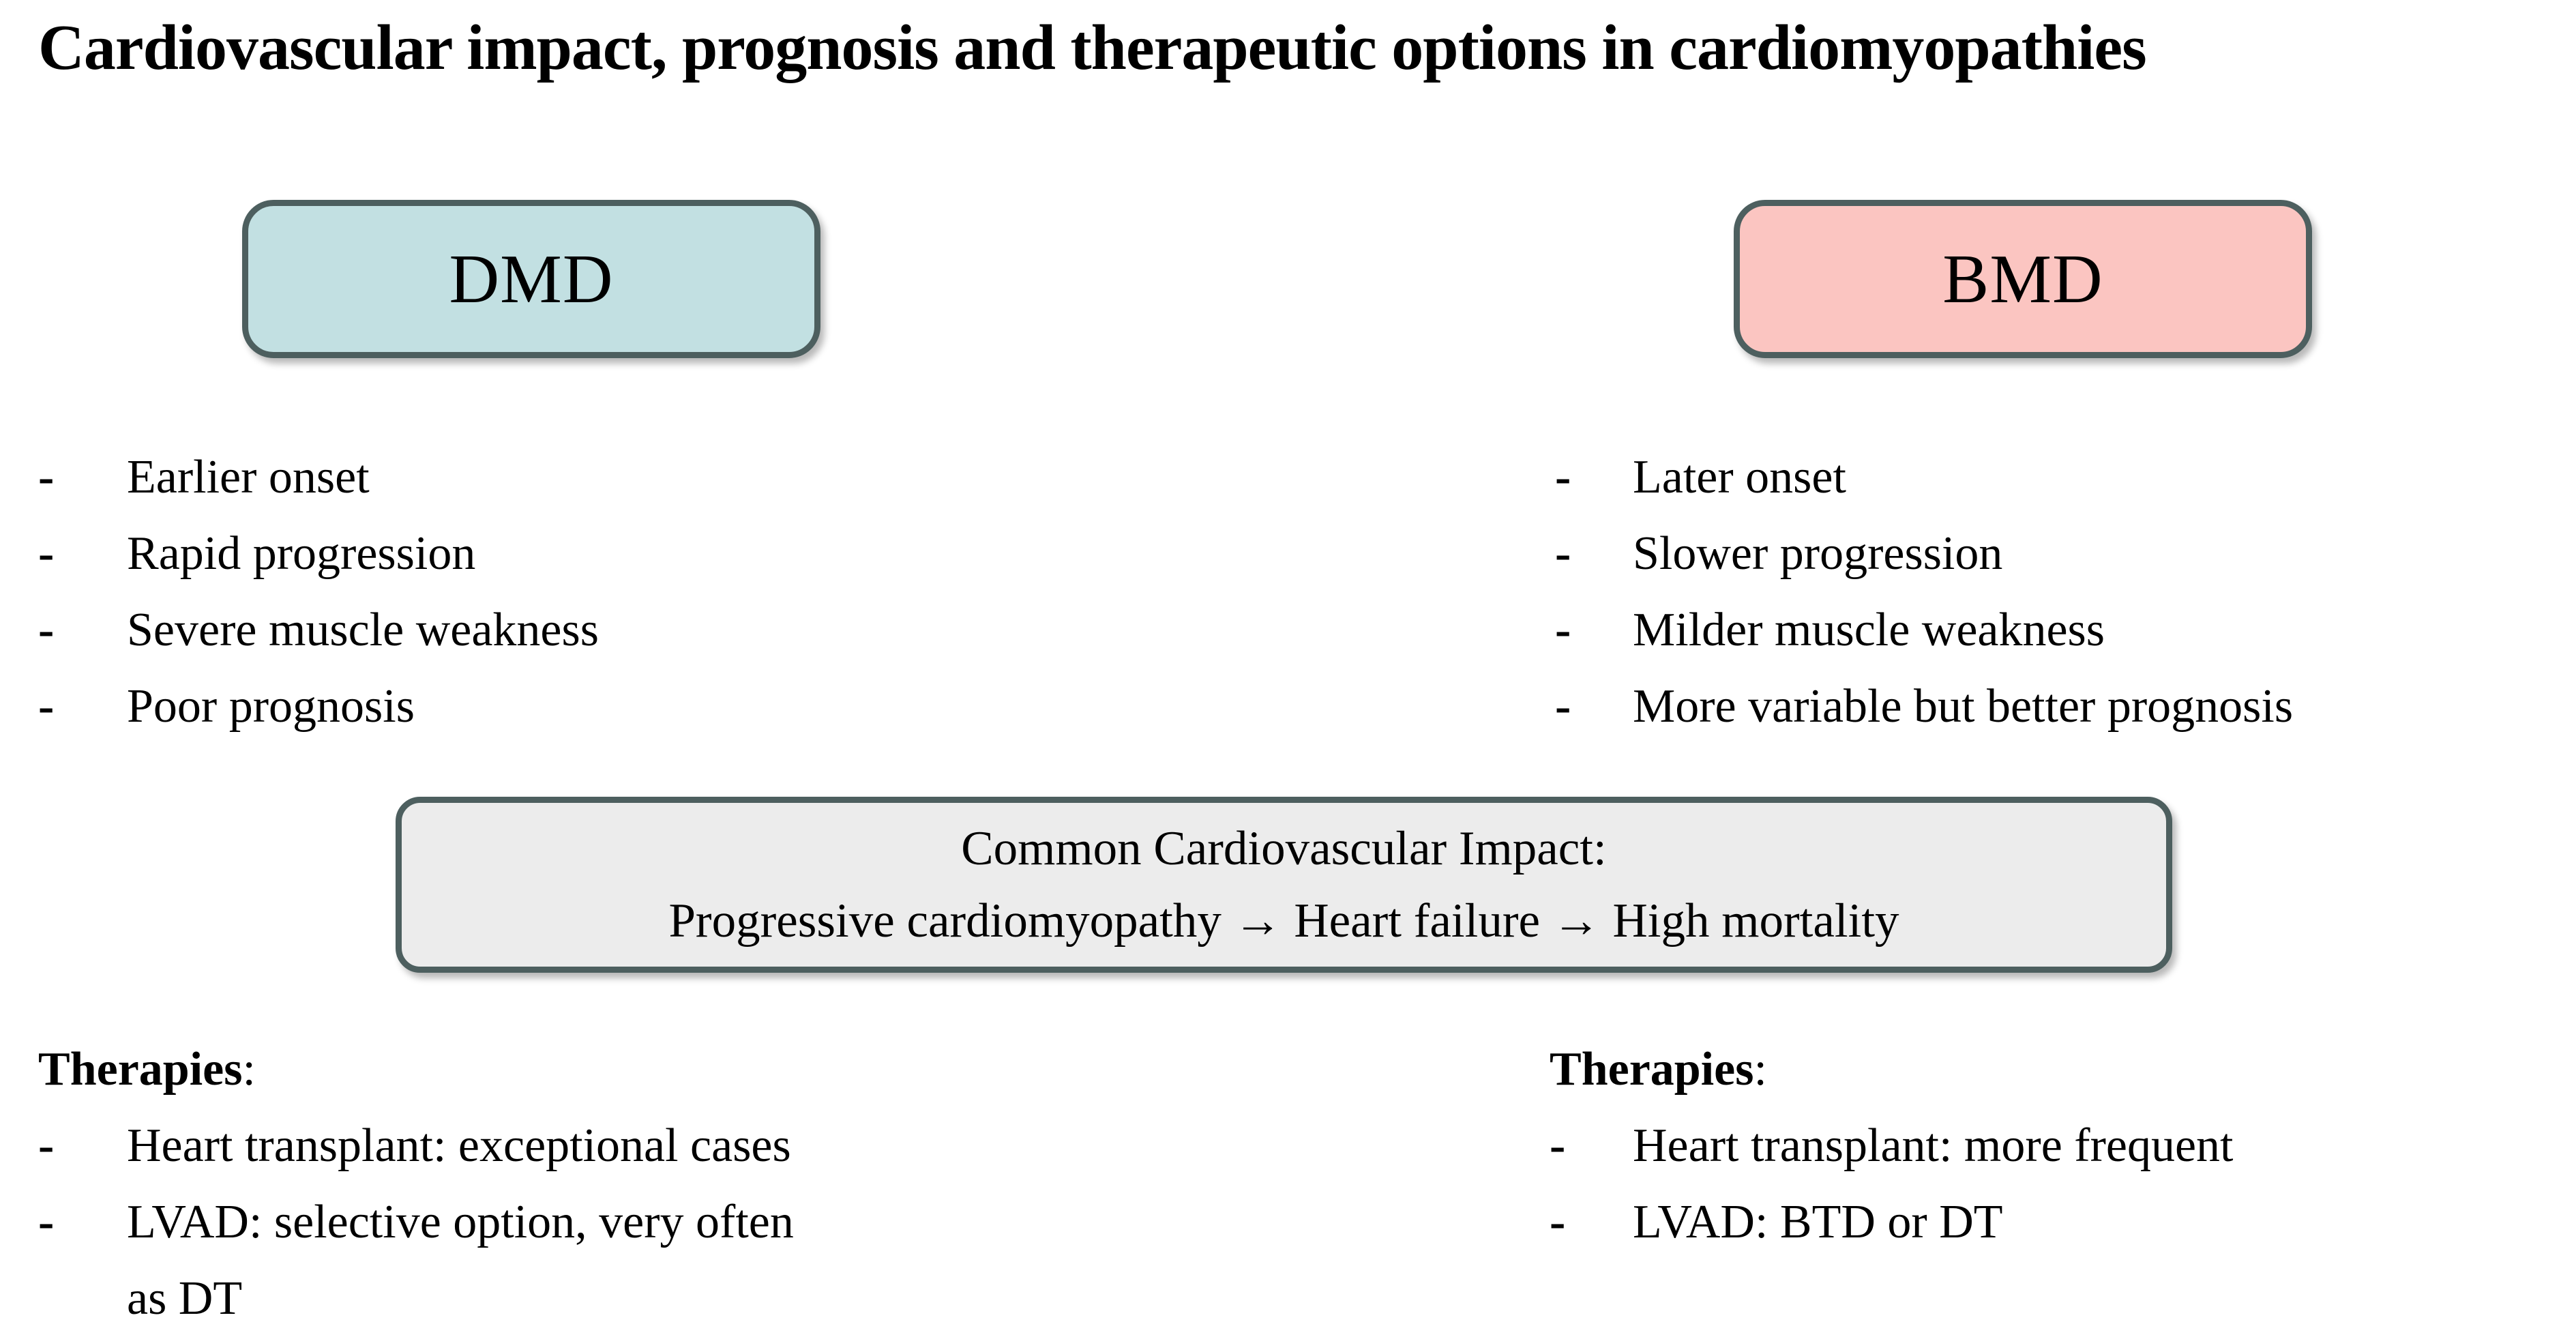 The height and width of the screenshot is (1322, 2576). What do you see at coordinates (1739, 477) in the screenshot?
I see `bmd-feature: Later onset` at bounding box center [1739, 477].